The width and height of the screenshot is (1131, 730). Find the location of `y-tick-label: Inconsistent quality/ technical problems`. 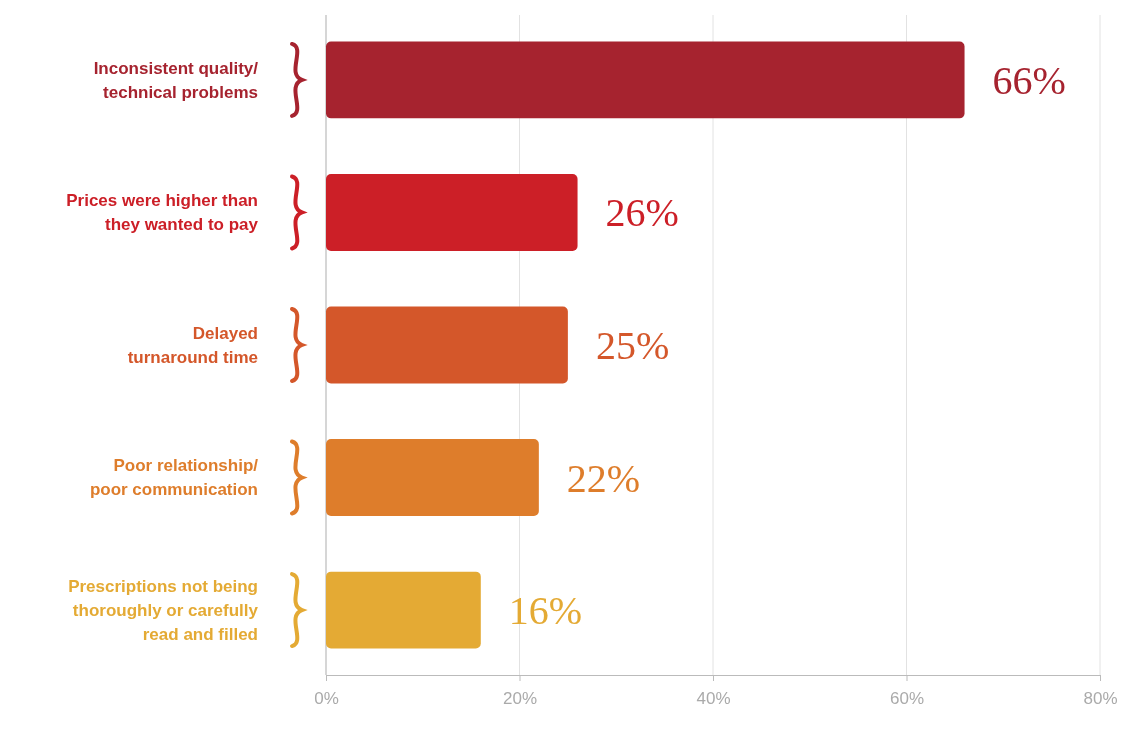

y-tick-label: Inconsistent quality/ technical problems is located at coordinates (176, 80).